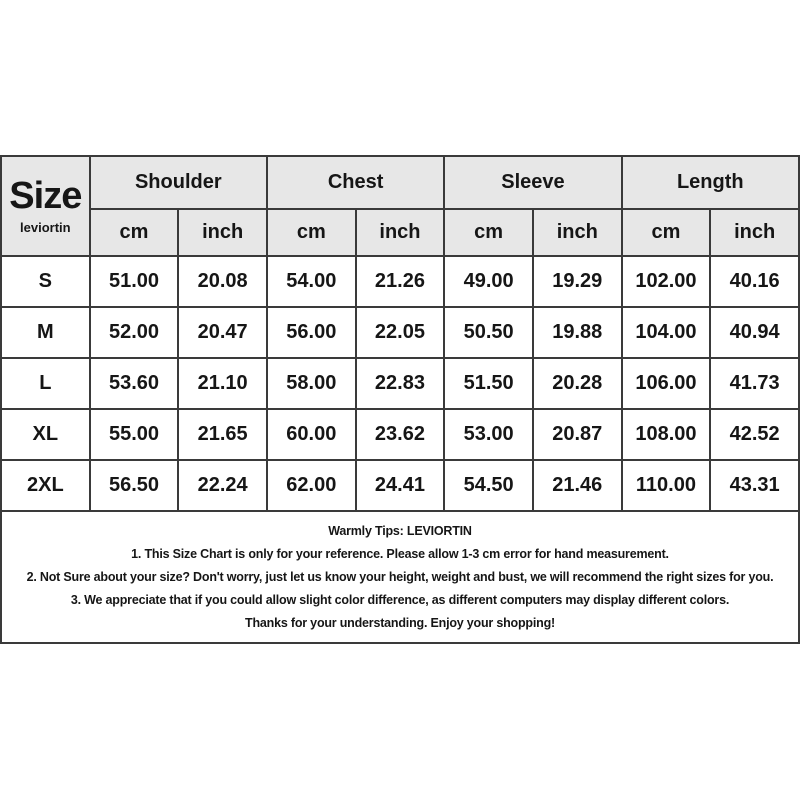 This screenshot has width=800, height=800. I want to click on value-cell: 20.47, so click(222, 332).